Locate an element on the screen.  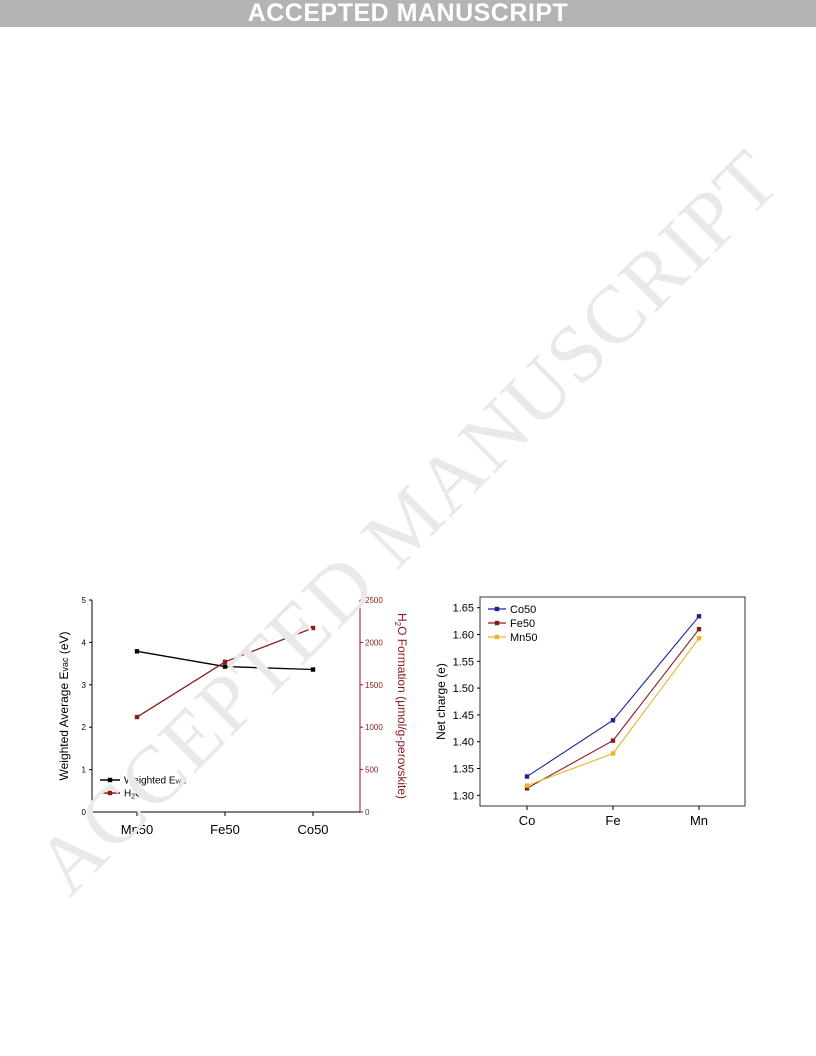
y2-tick-label: 2500 is located at coordinates (374, 600).